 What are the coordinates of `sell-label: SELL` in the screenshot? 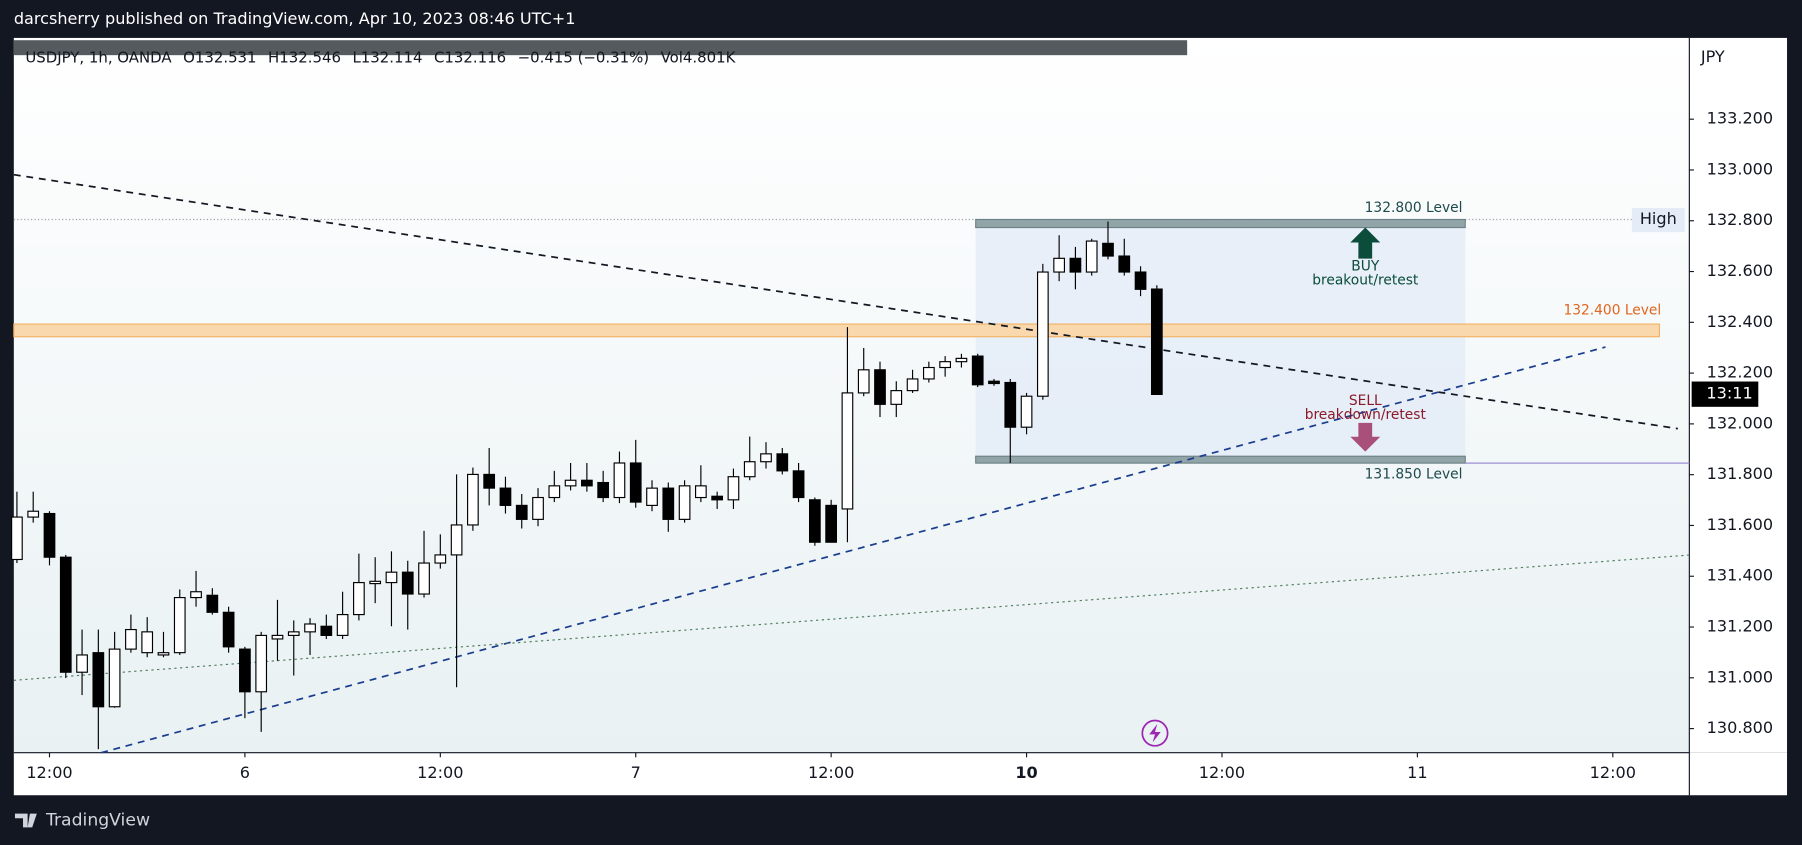 It's located at (1365, 401).